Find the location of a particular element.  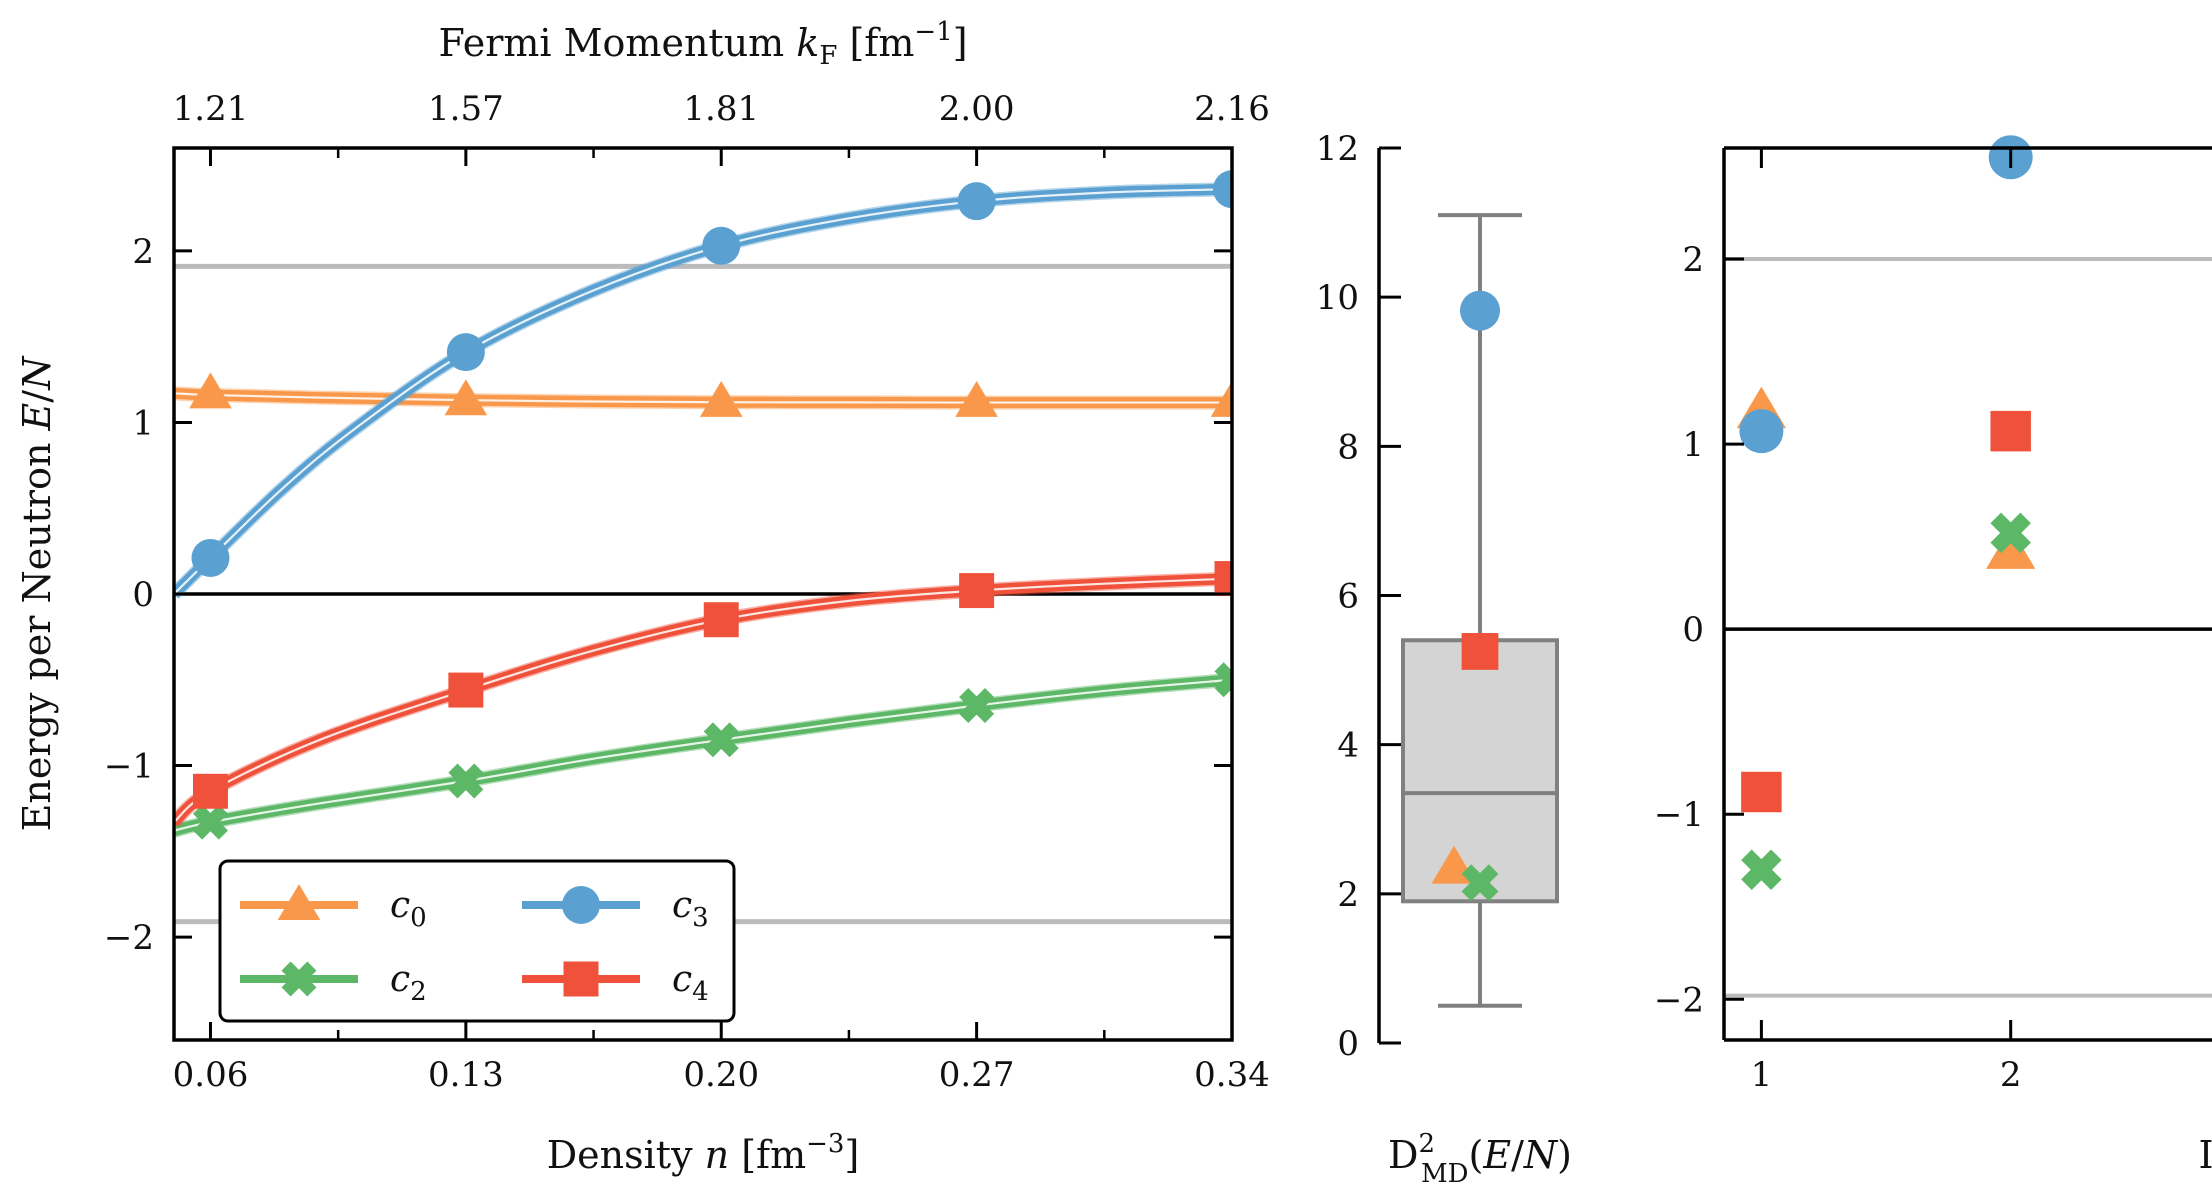

box-y-tick-label: 10 is located at coordinates (1337, 298).